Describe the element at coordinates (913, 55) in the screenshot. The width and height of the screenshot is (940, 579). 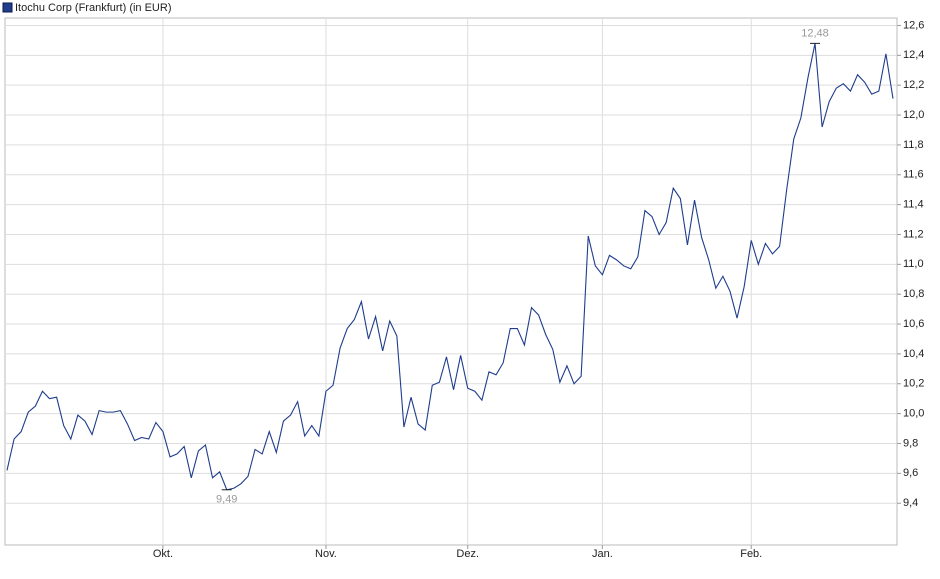
I see `y-tick-label: 12,4` at that location.